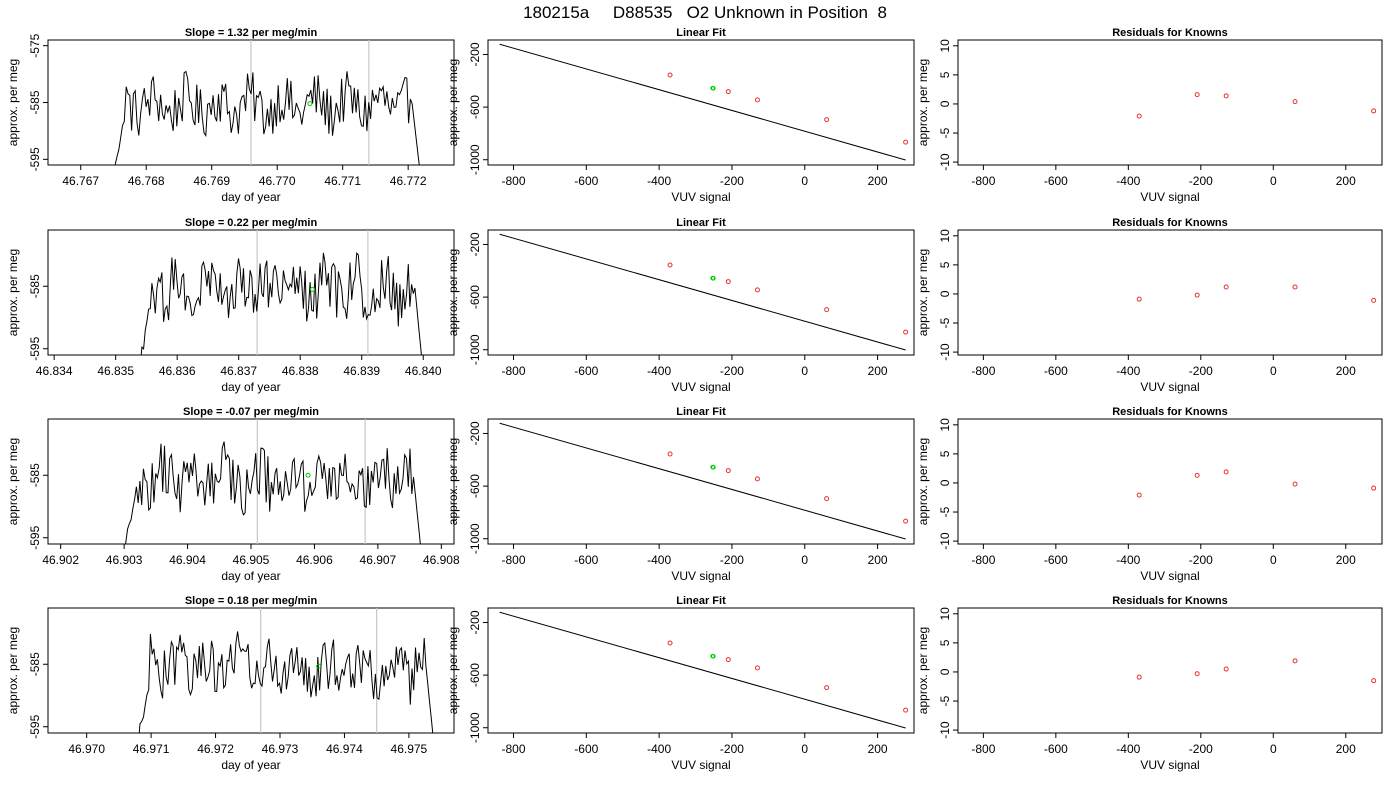  Describe the element at coordinates (945, 511) in the screenshot. I see `y-tick-label: -5` at that location.